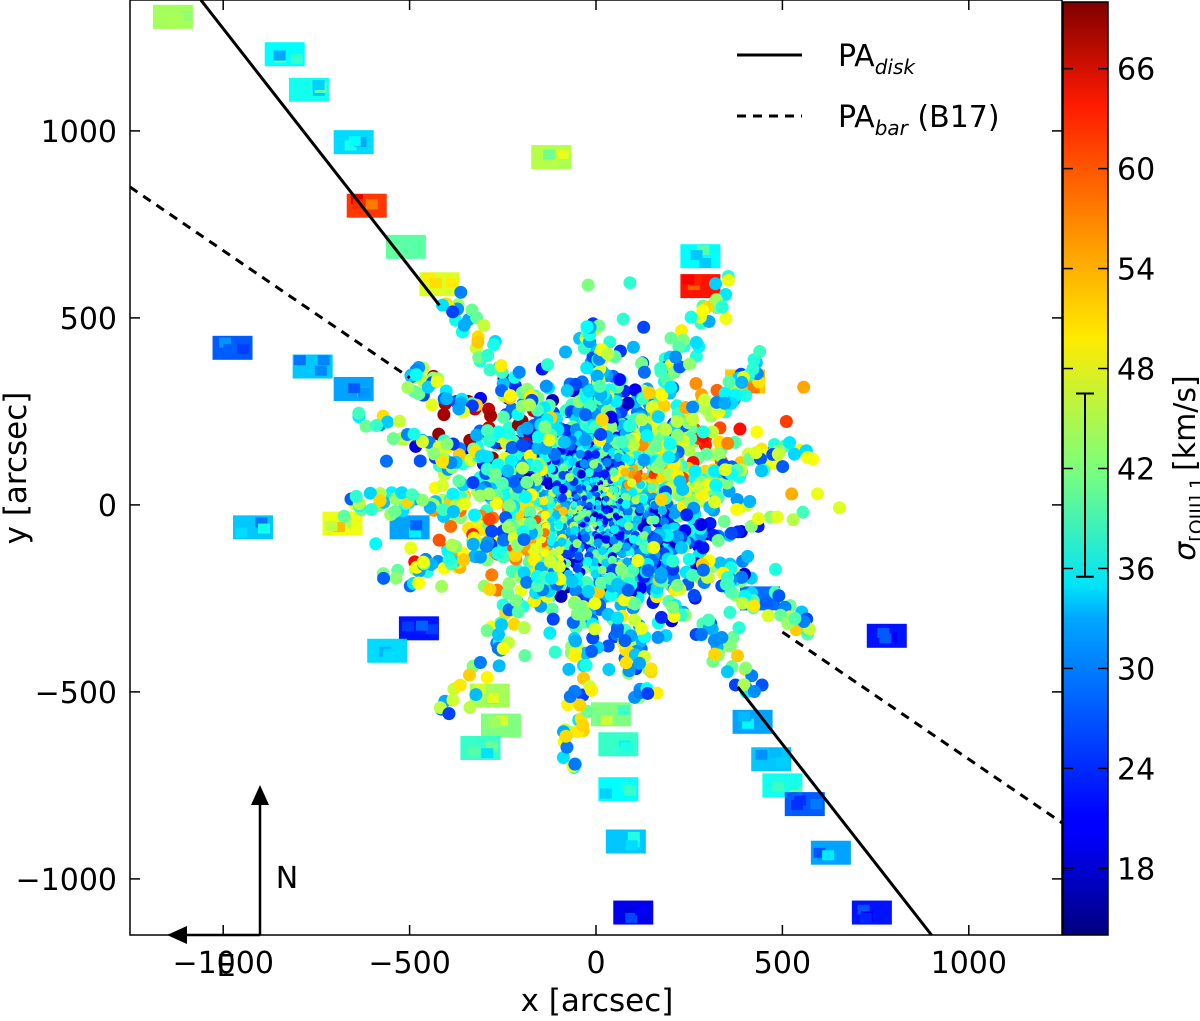 The image size is (1200, 1021). I want to click on y-tick-label: 1000, so click(79, 132).